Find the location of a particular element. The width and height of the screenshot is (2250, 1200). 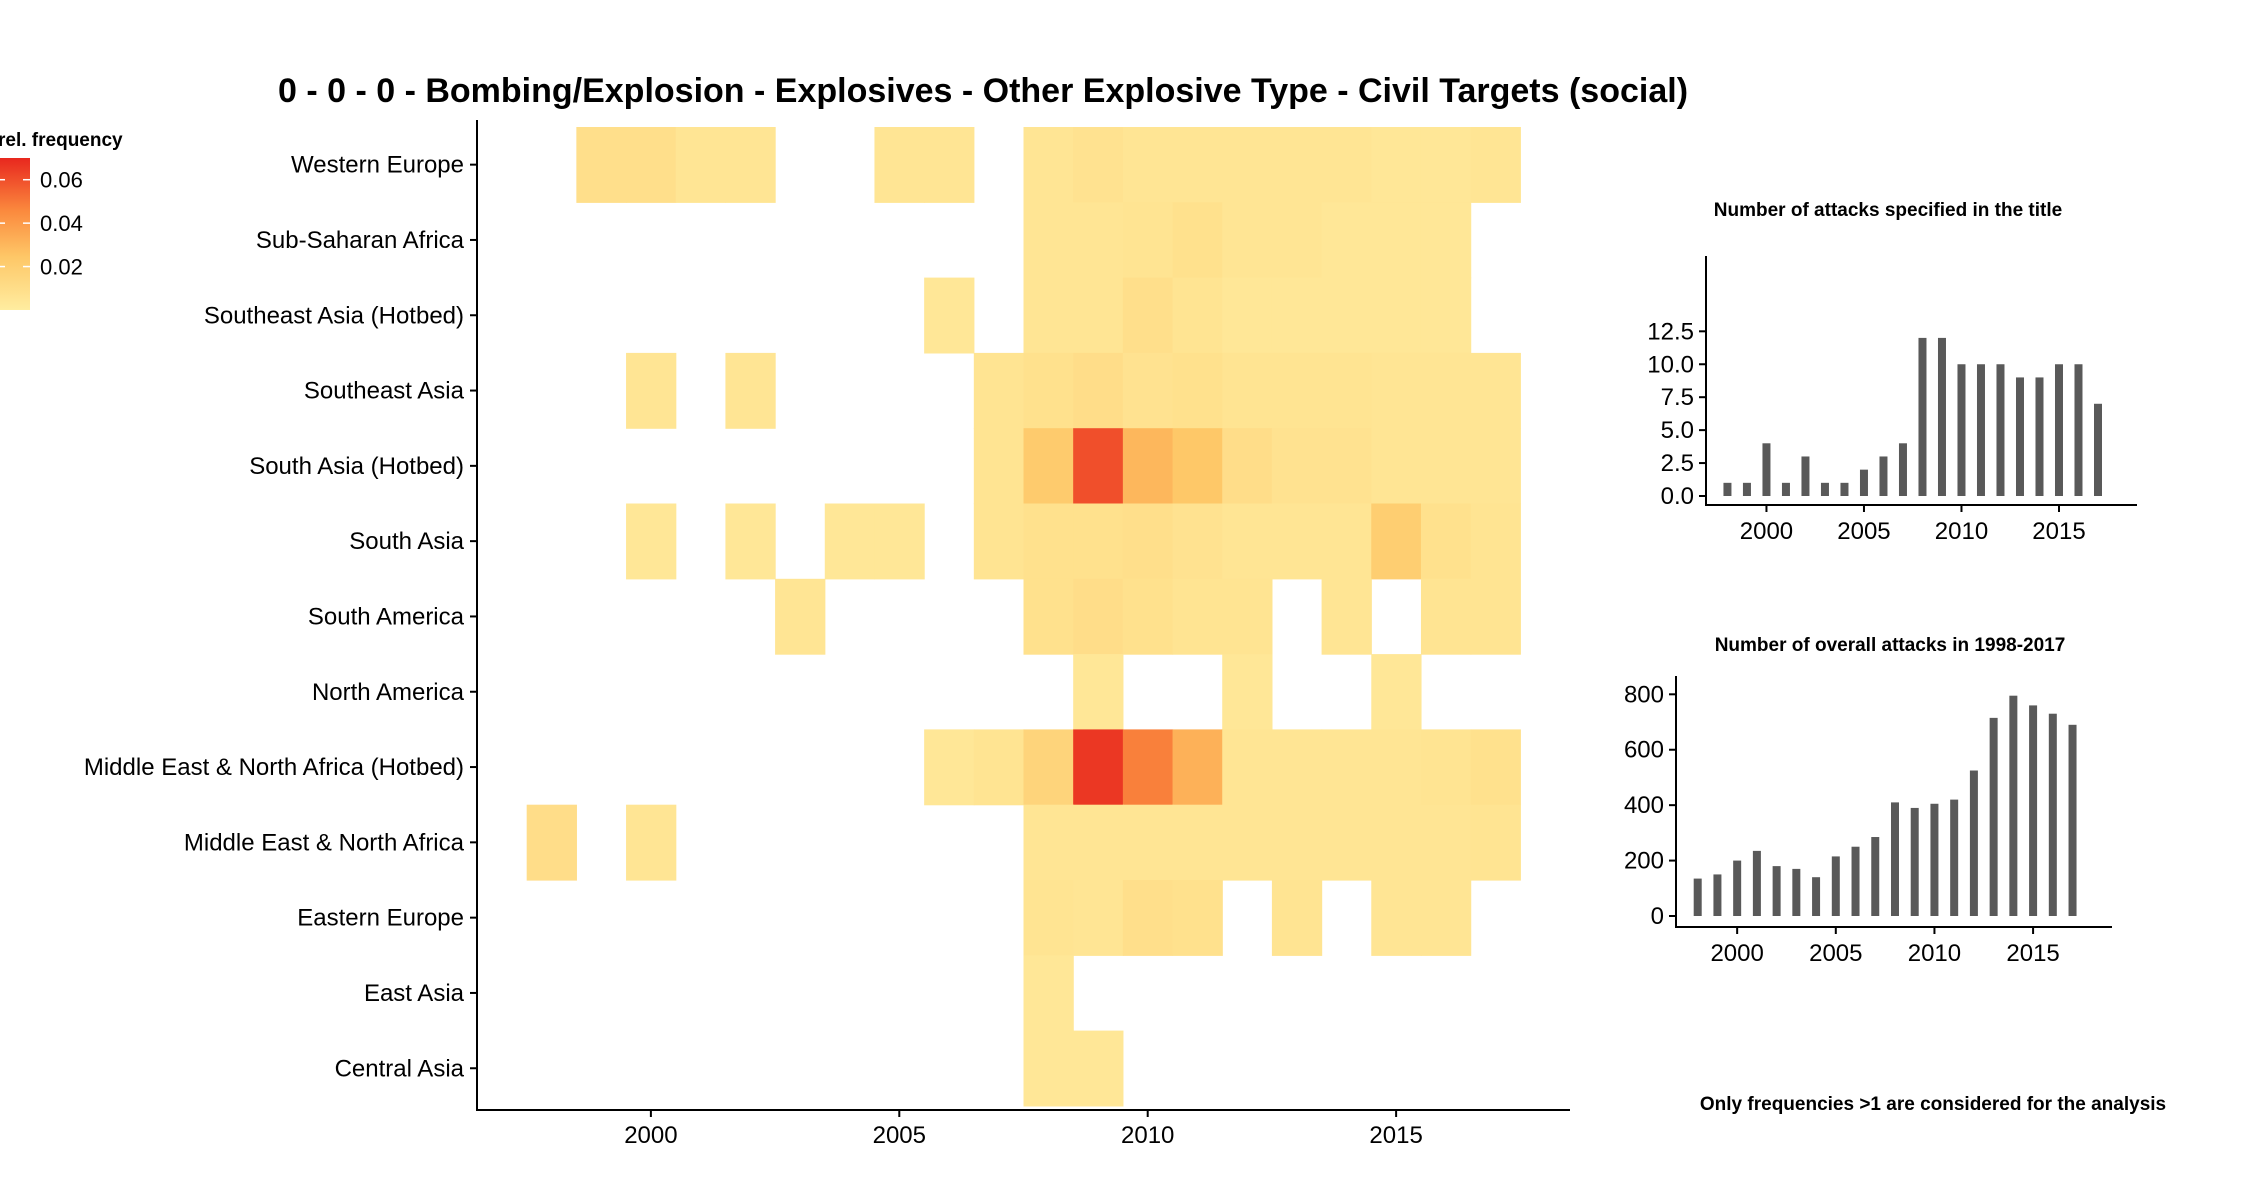

bar-chart-overall-attacks-title: Number of overall attacks in 1998-2017 is located at coordinates (1890, 645).